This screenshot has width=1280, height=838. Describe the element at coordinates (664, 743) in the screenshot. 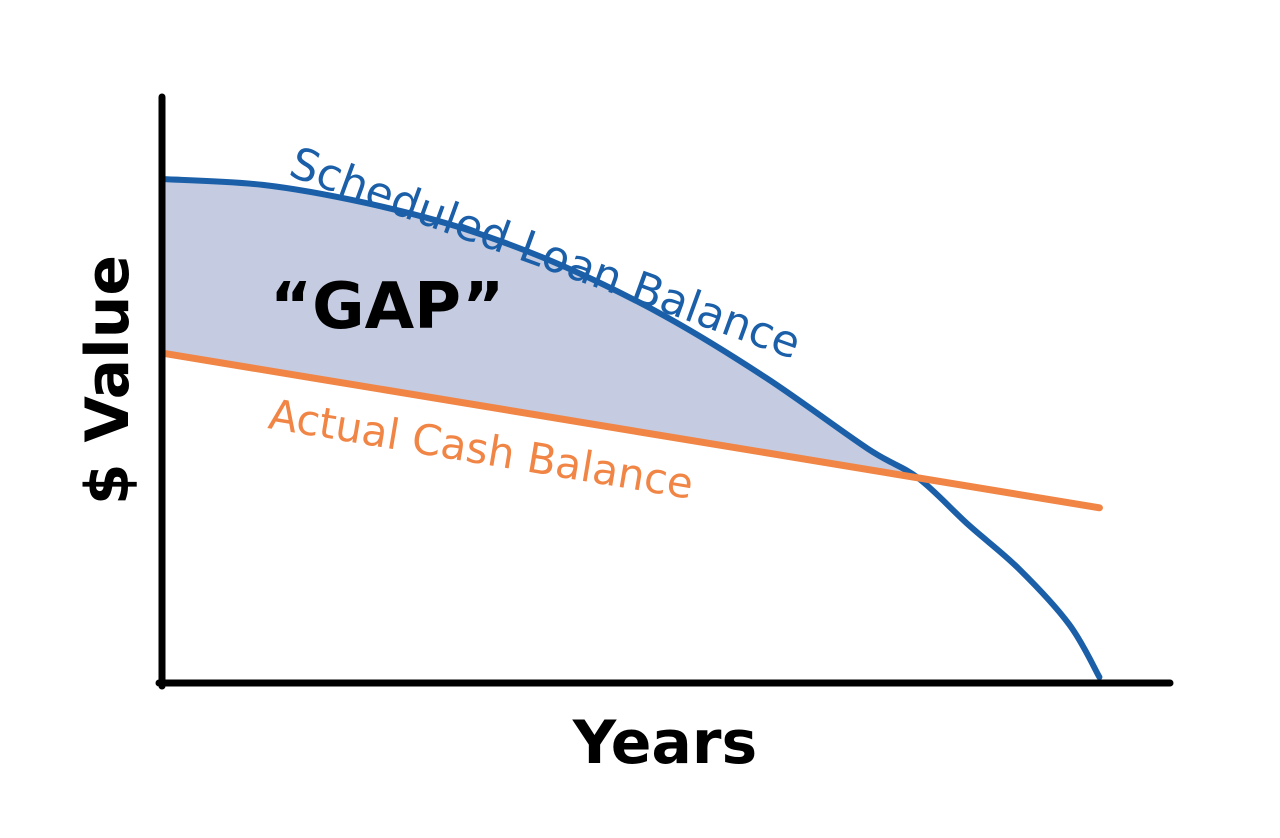

I see `x-axis-label: Years` at that location.